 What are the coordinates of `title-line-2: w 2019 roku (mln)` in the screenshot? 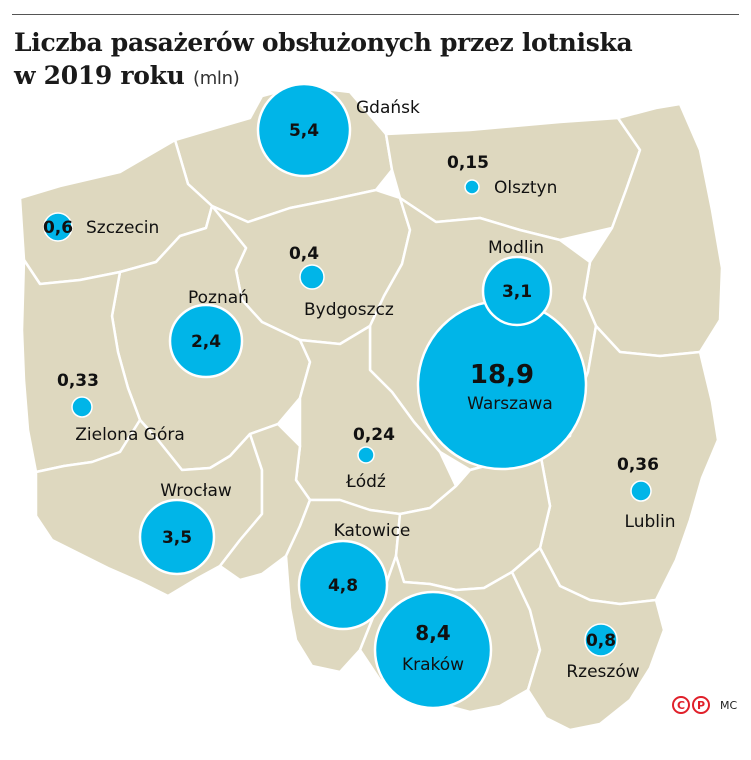 It's located at (364, 77).